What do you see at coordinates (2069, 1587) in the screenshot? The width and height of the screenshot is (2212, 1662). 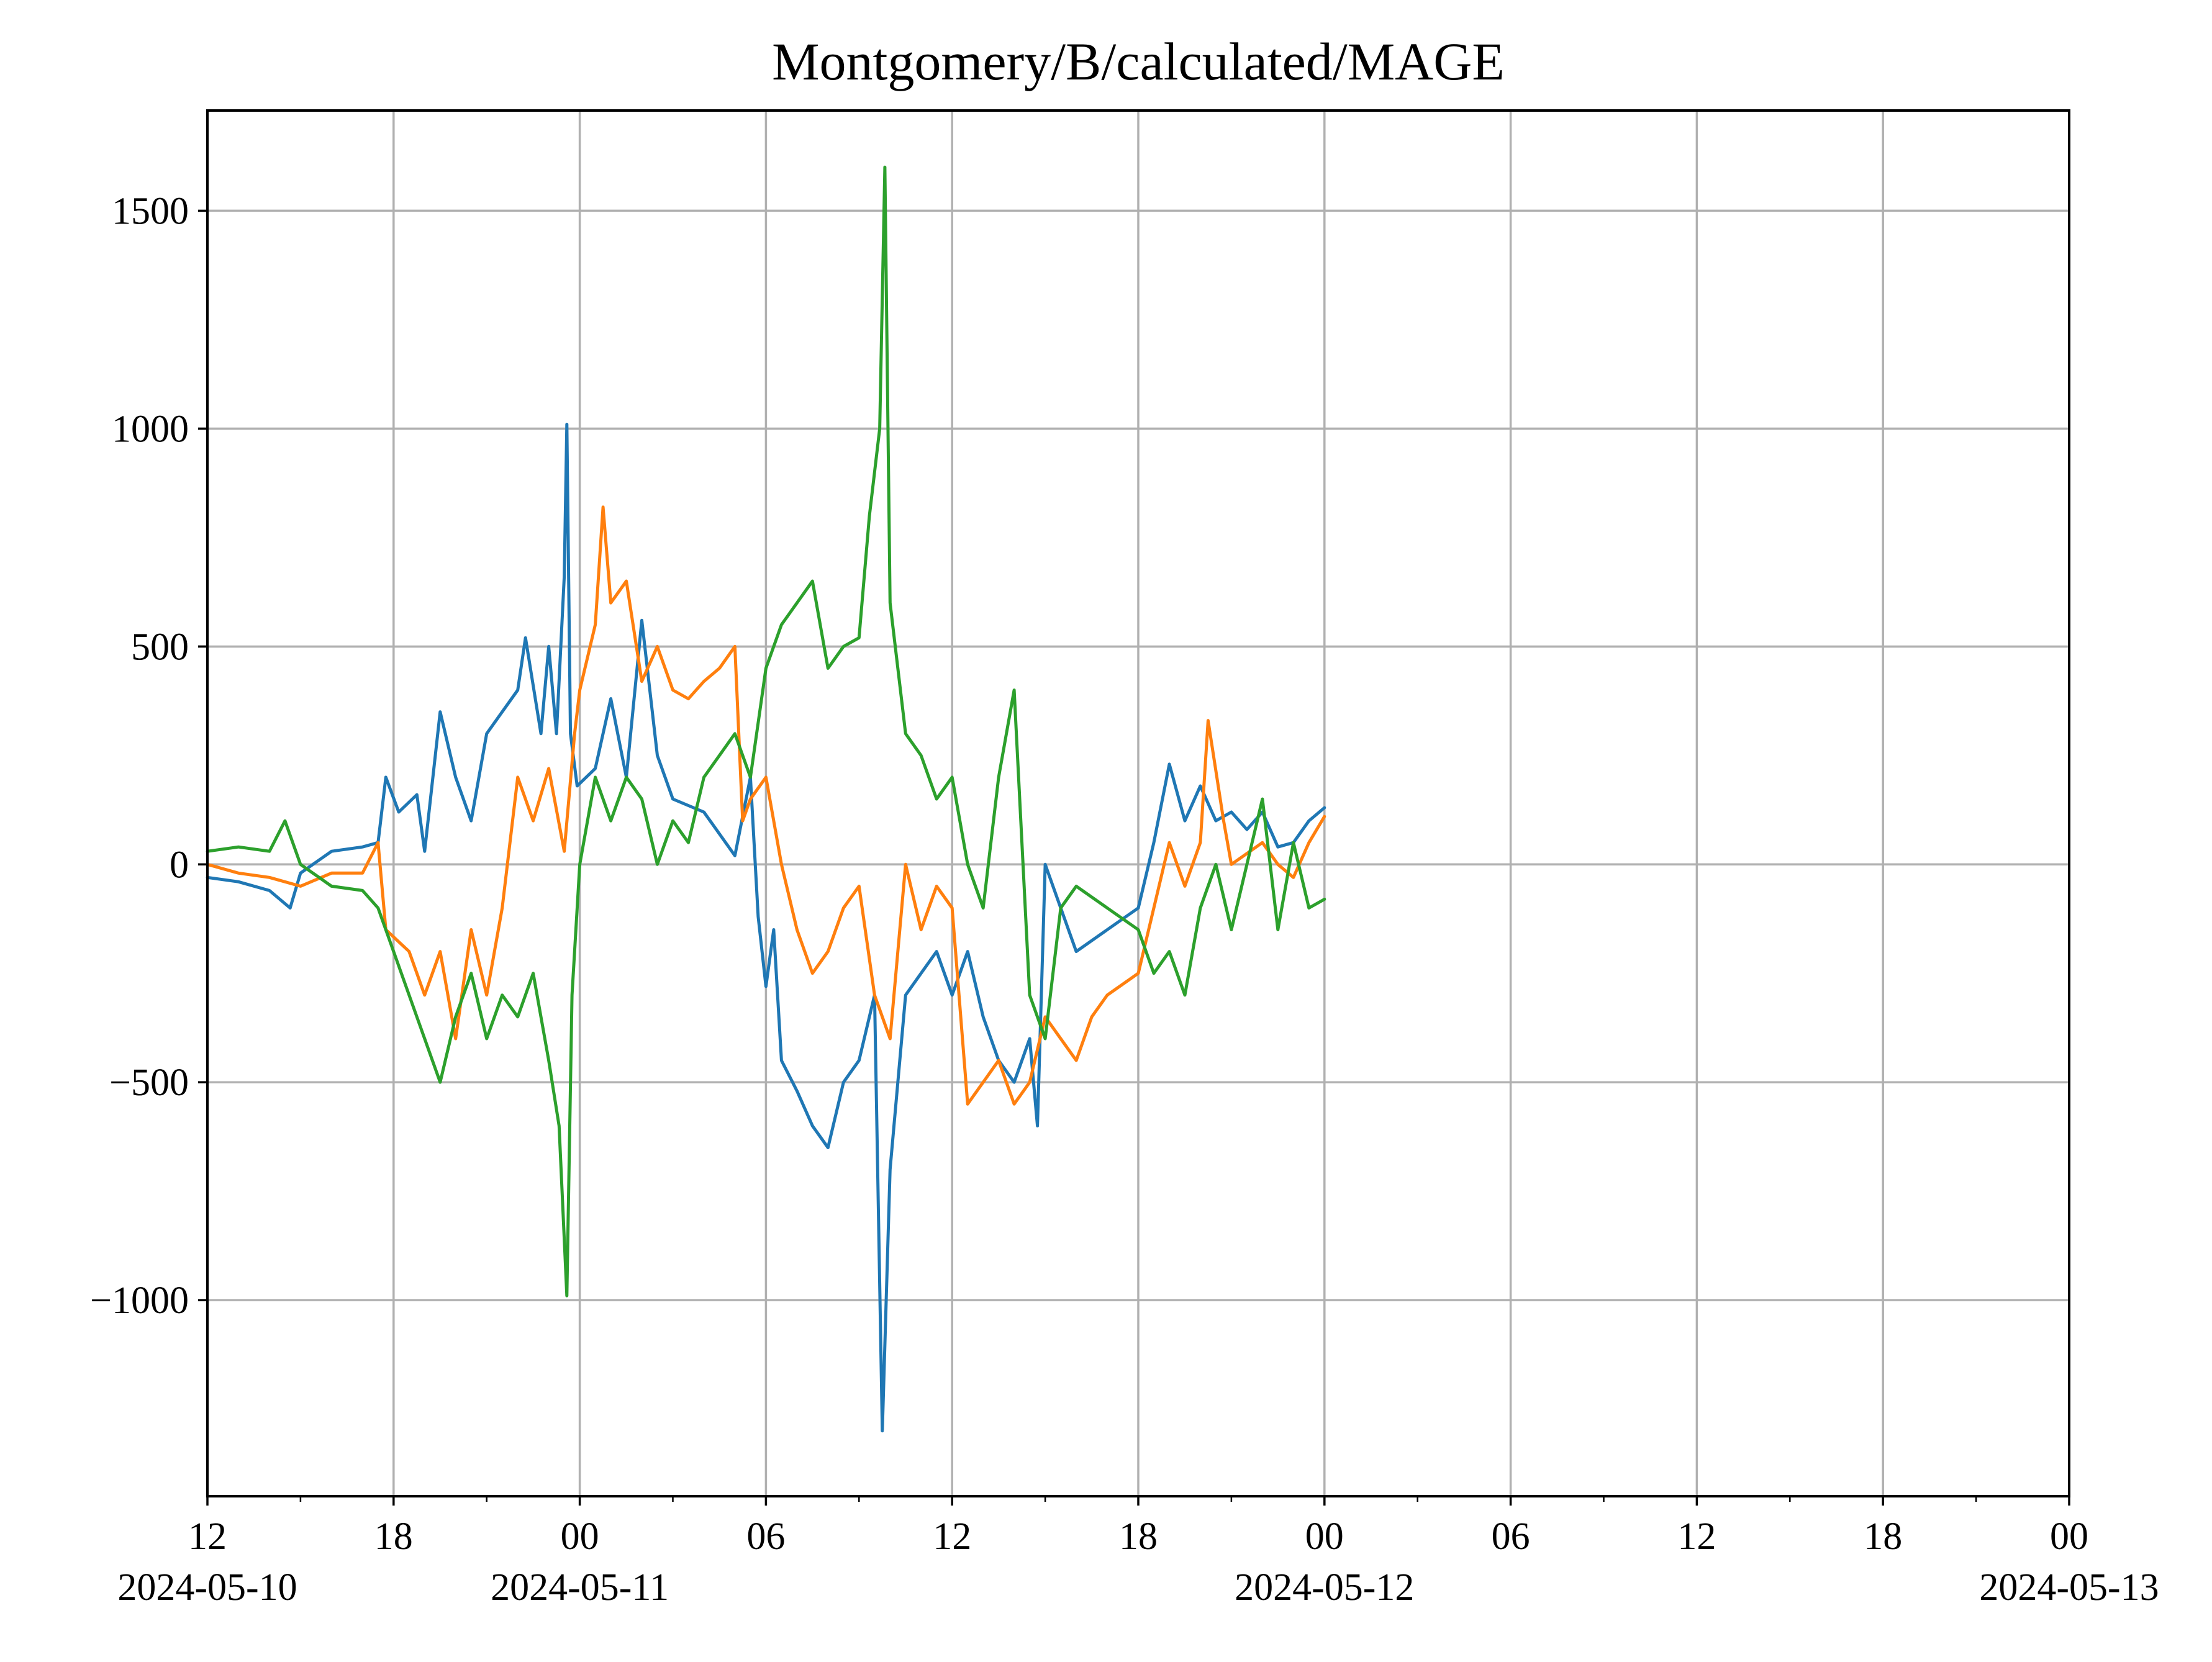 I see `x-date-label: 2024-05-13` at bounding box center [2069, 1587].